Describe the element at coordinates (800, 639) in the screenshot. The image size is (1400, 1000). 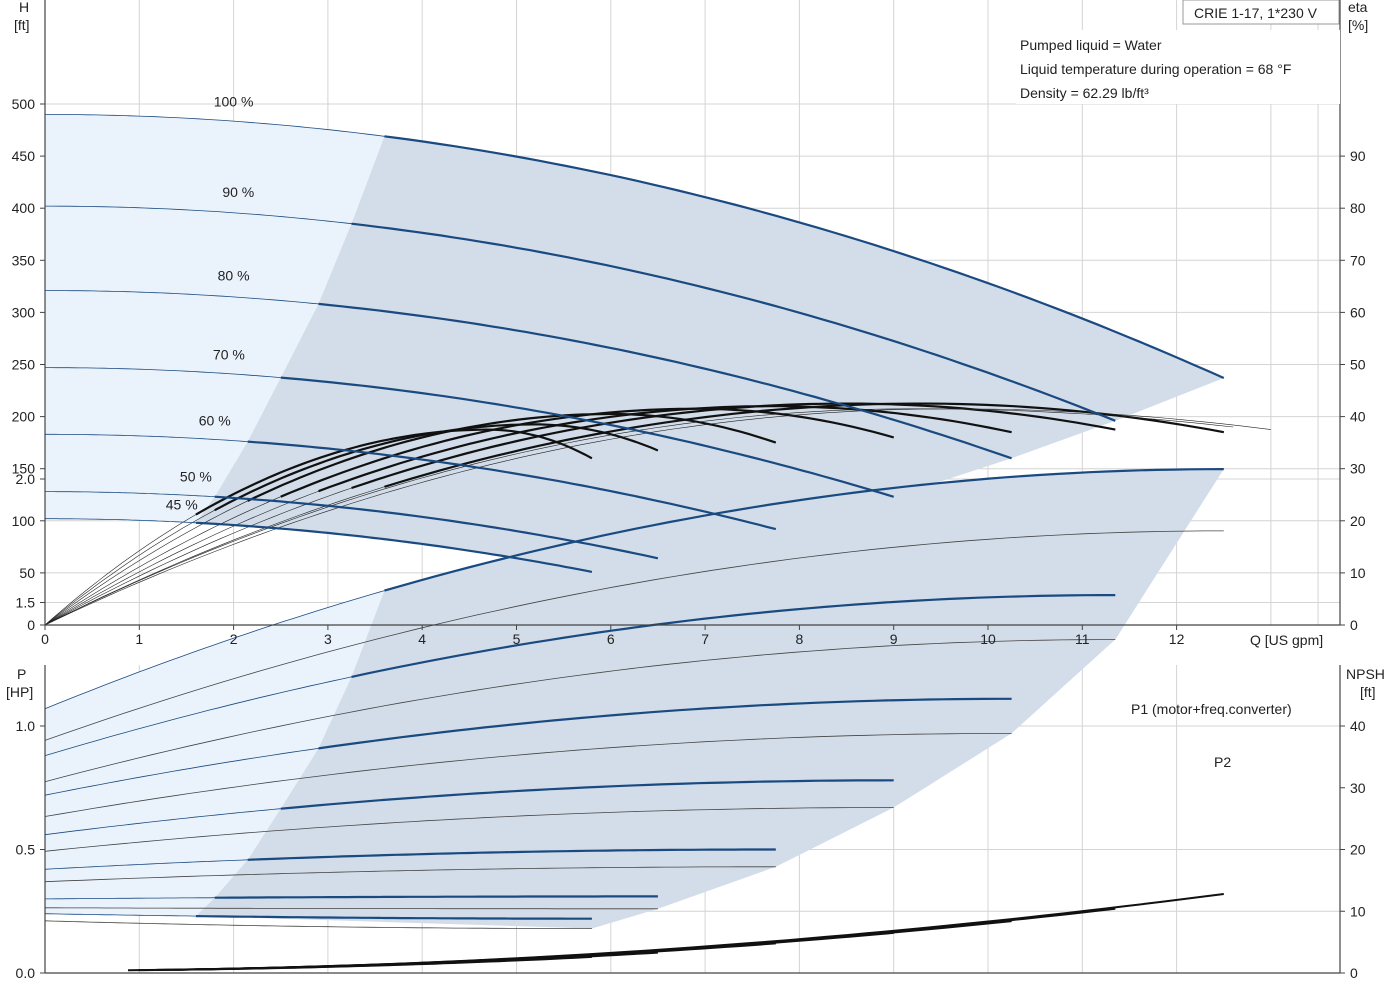
I see `x-tick-label-8: 8` at that location.